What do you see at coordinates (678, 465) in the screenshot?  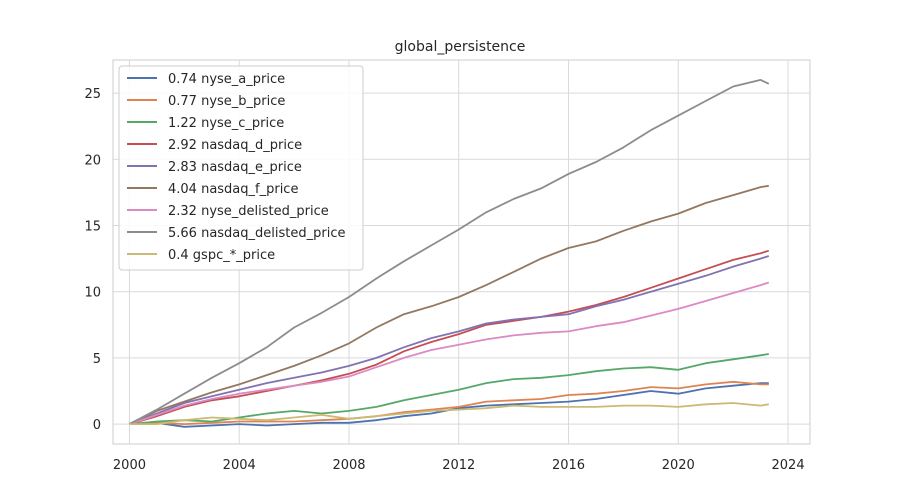 I see `x-tick-label: 2020` at bounding box center [678, 465].